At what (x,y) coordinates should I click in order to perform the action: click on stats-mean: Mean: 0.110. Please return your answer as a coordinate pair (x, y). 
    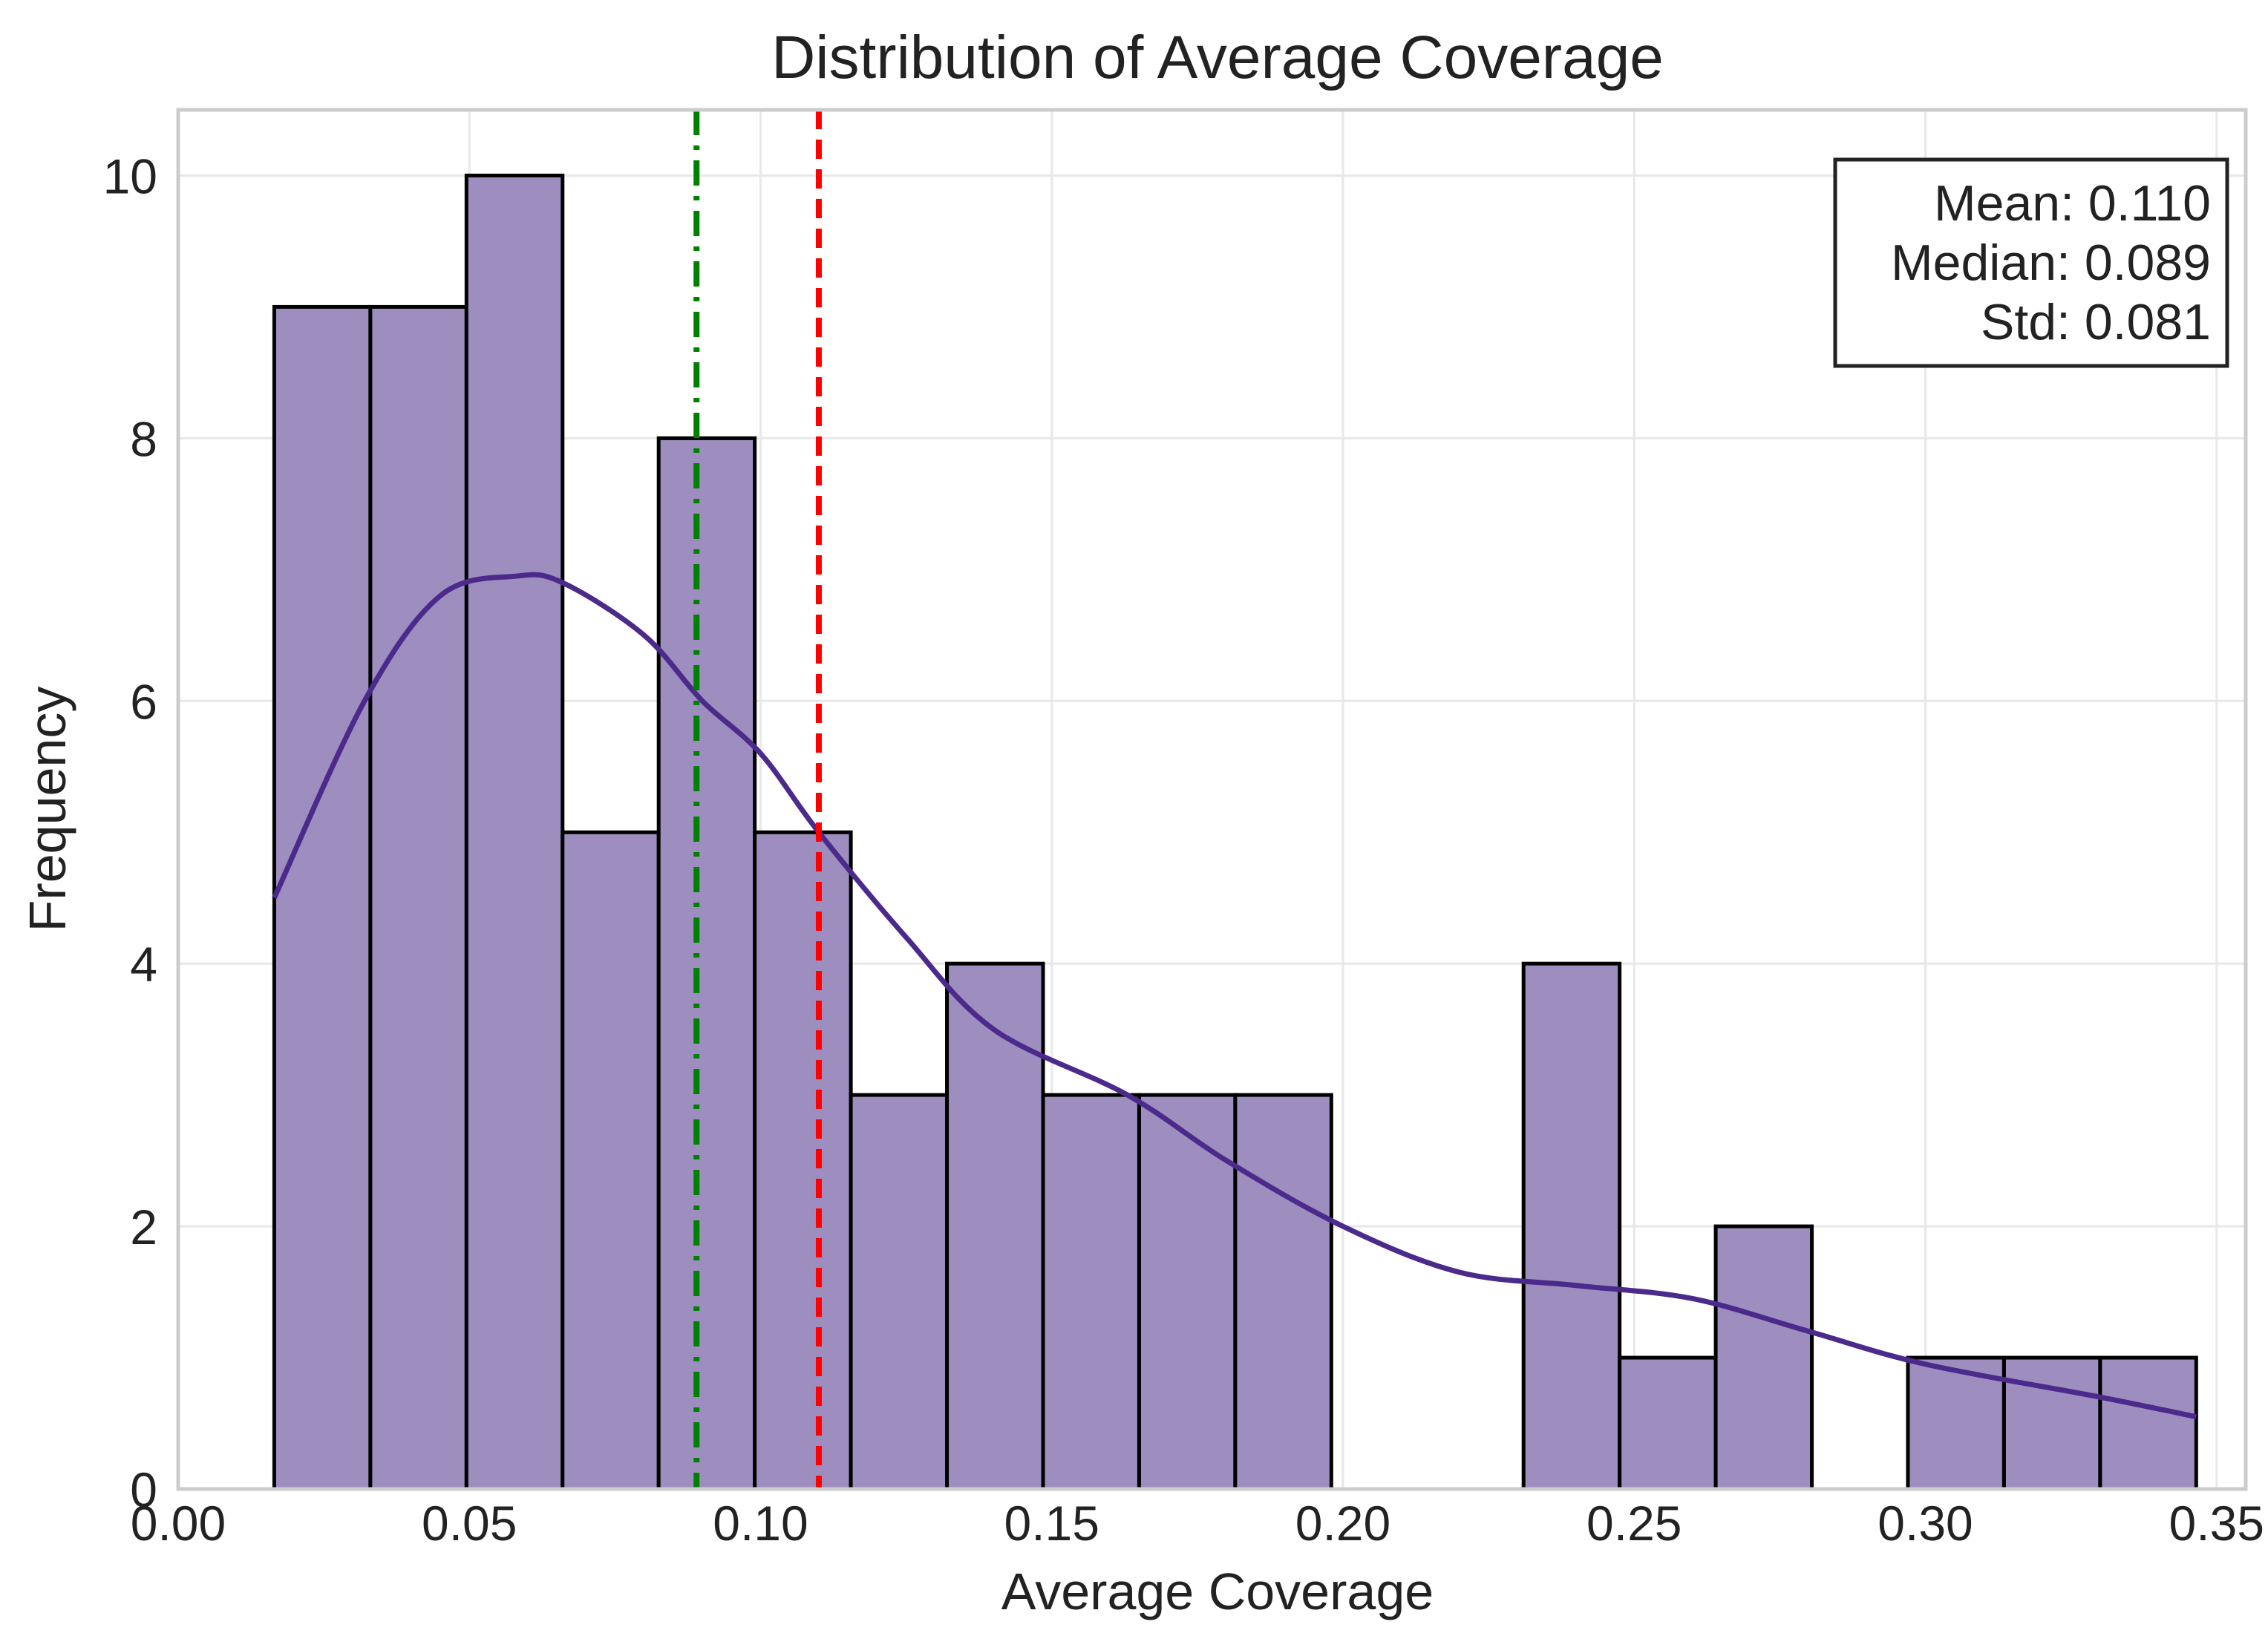
    Looking at the image, I should click on (2072, 203).